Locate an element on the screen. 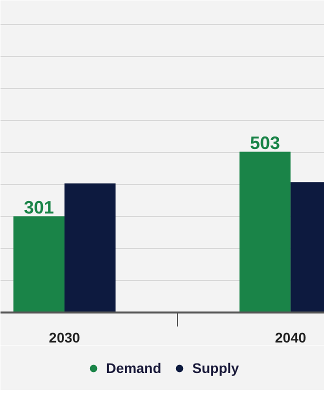 The width and height of the screenshot is (324, 400). legend-label: Supply is located at coordinates (215, 368).